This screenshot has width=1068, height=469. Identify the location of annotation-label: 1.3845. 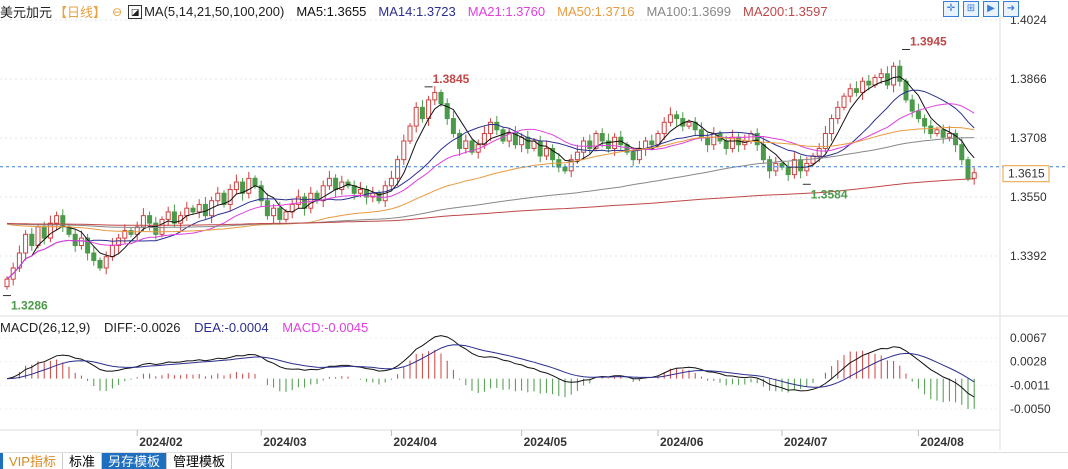
(451, 79).